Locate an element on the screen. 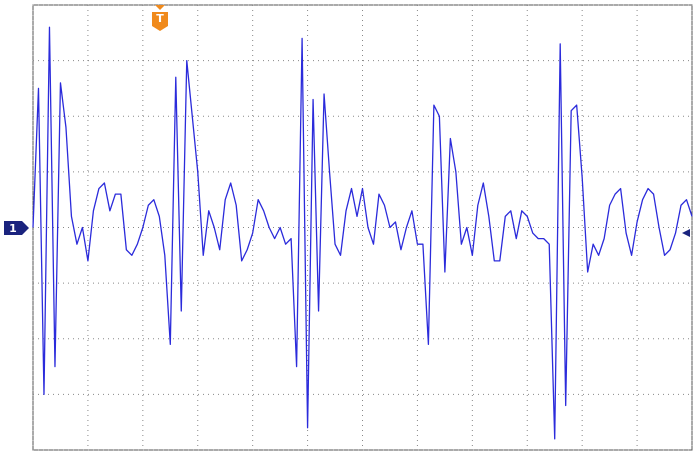 The height and width of the screenshot is (452, 693). channel-marker: 1 is located at coordinates (16, 228).